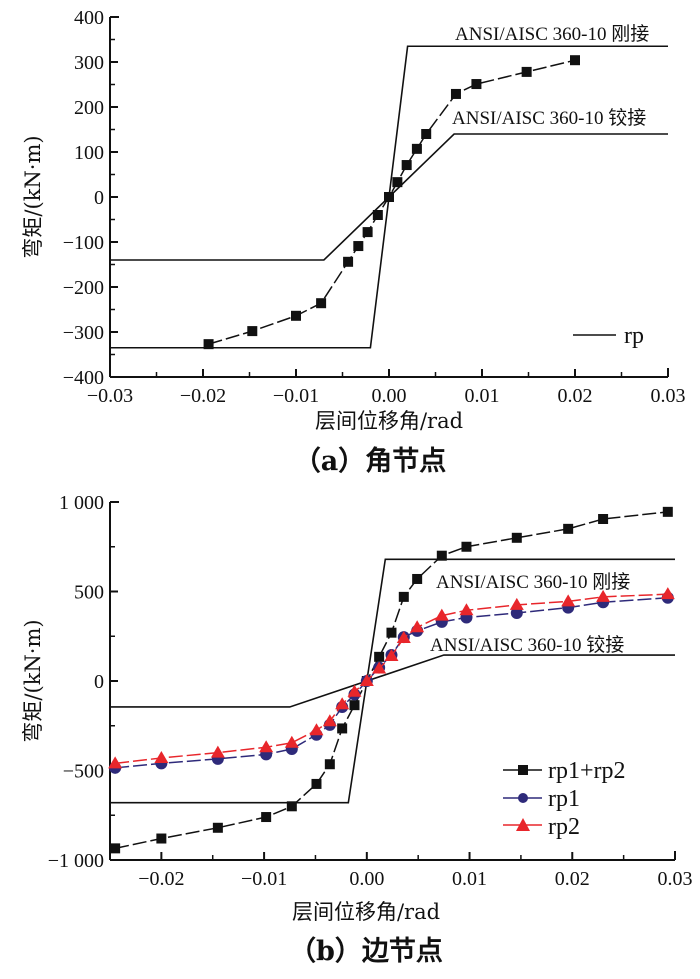 The width and height of the screenshot is (700, 979). I want to click on chart-b-y-tick-label: −500, so click(83, 772).